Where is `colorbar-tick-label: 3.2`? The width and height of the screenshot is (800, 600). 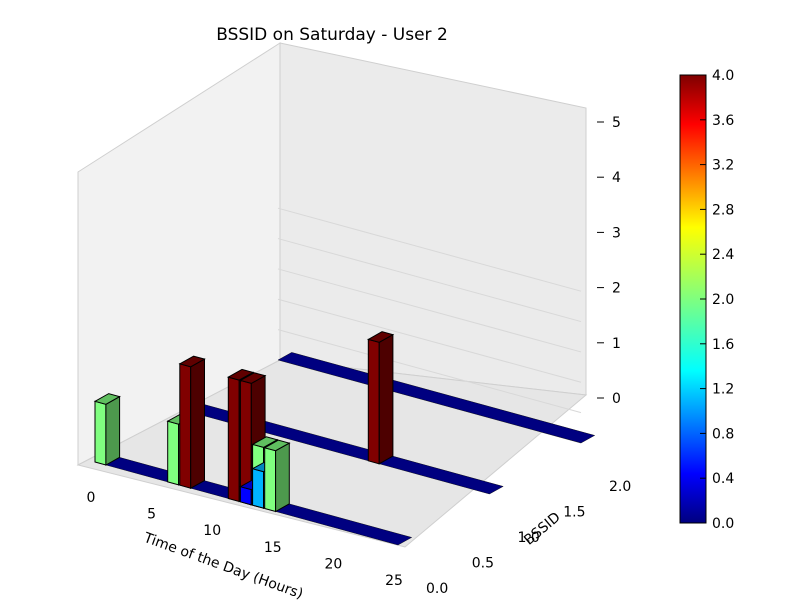
colorbar-tick-label: 3.2 is located at coordinates (723, 166).